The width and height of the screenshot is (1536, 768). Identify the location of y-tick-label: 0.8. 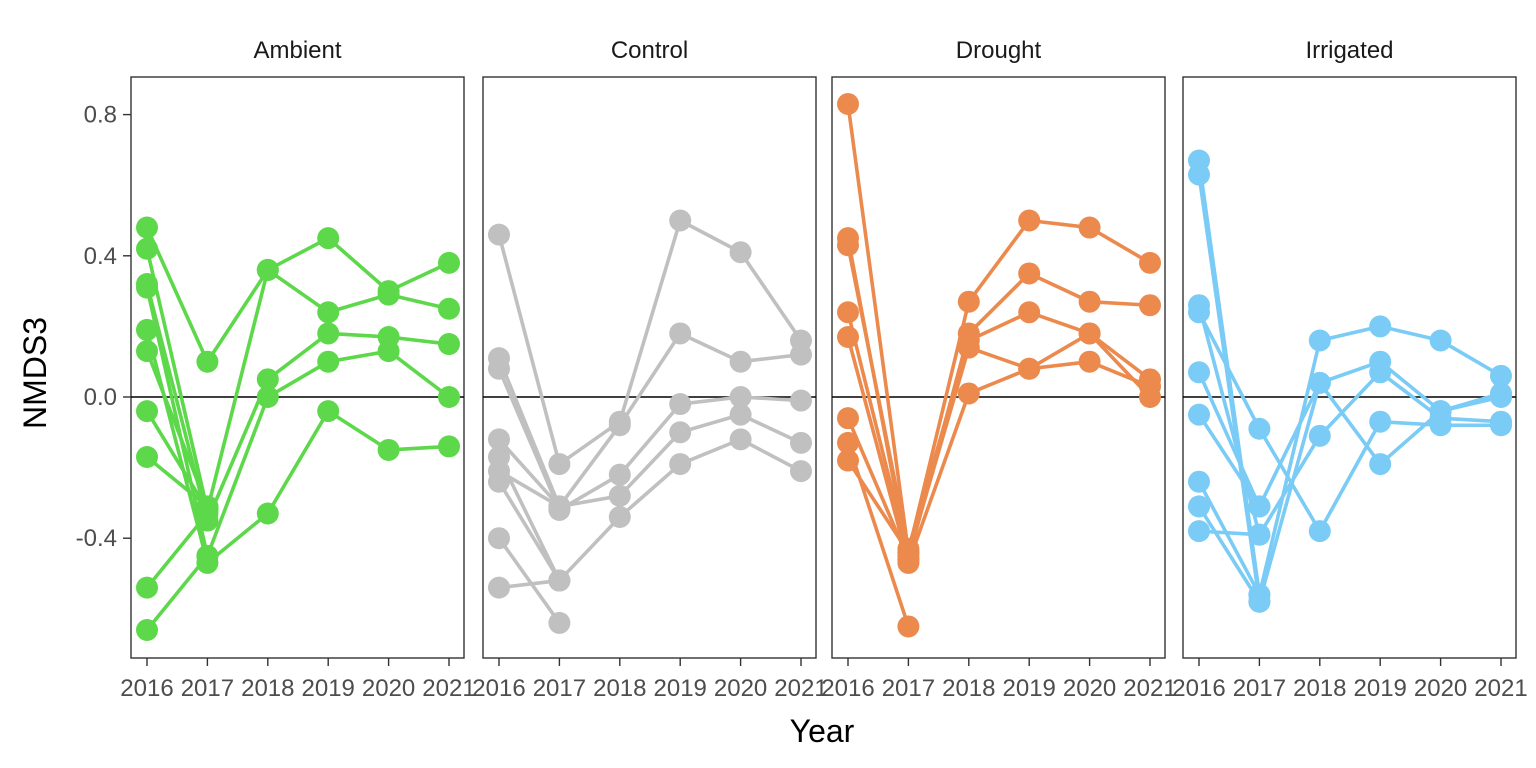
(100, 115).